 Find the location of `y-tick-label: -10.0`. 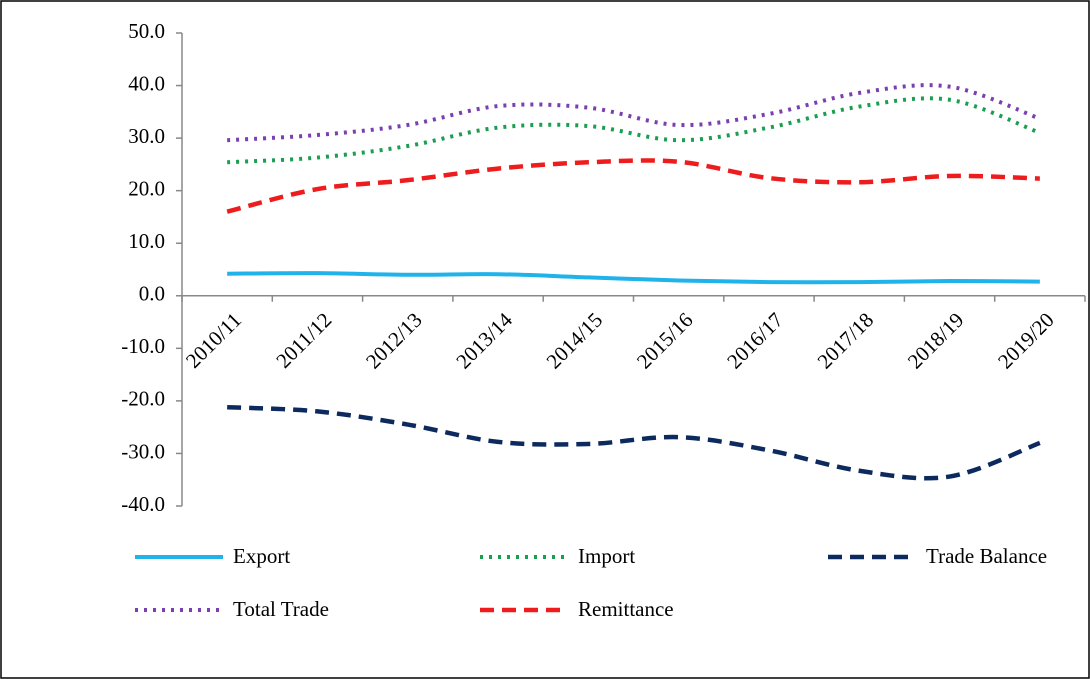

y-tick-label: -10.0 is located at coordinates (143, 346).